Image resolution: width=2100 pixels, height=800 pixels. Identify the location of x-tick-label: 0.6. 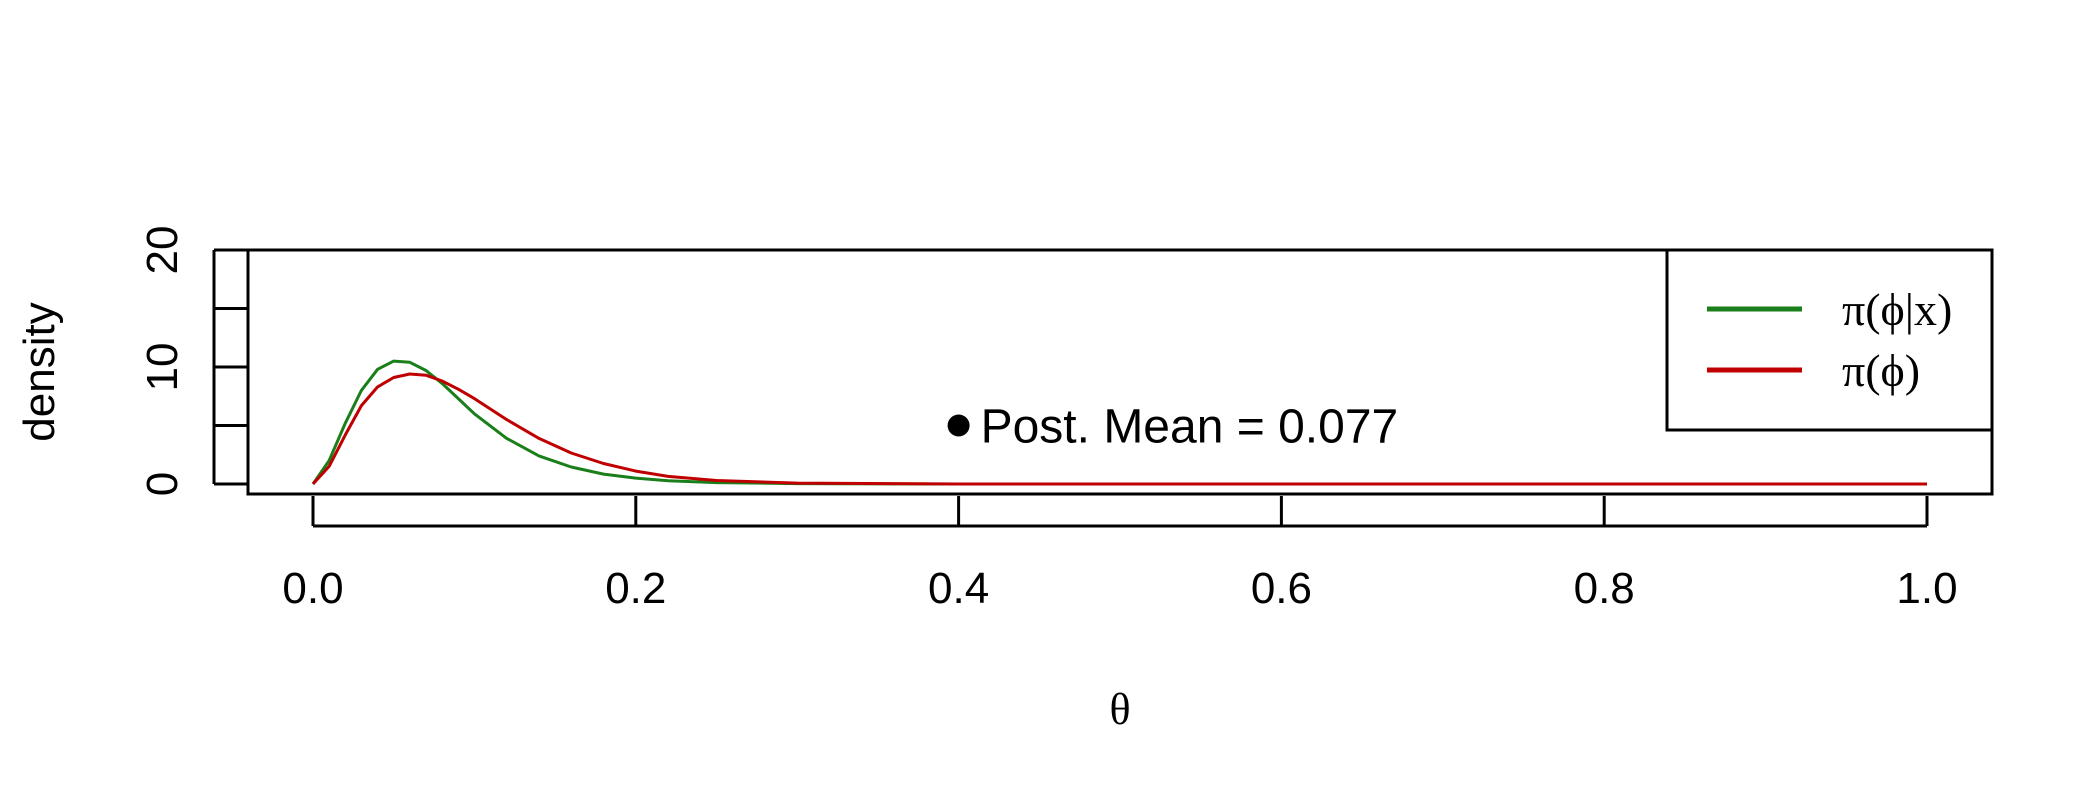
(1281, 588).